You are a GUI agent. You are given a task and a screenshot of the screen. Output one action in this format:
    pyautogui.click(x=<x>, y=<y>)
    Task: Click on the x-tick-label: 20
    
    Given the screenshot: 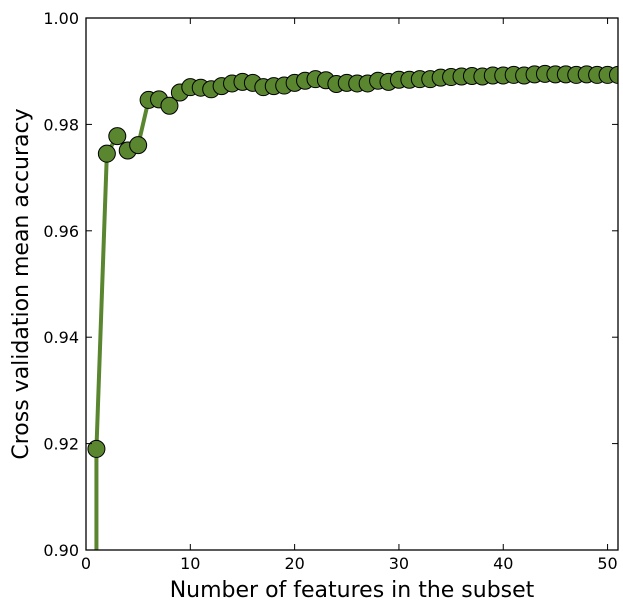 What is the action you would take?
    pyautogui.click(x=294, y=563)
    